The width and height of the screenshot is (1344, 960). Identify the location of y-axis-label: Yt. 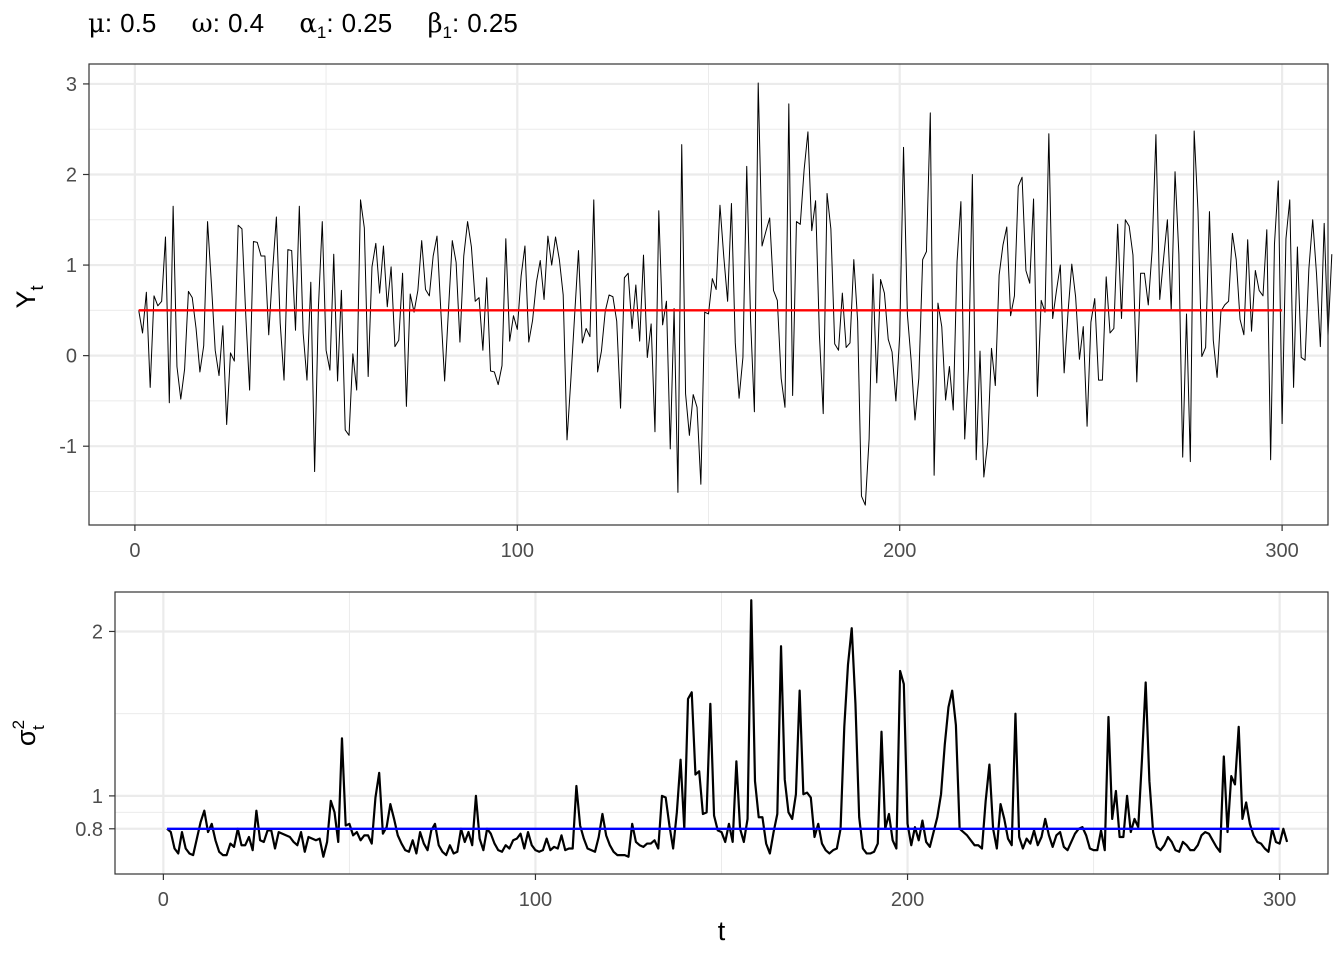
(29, 296).